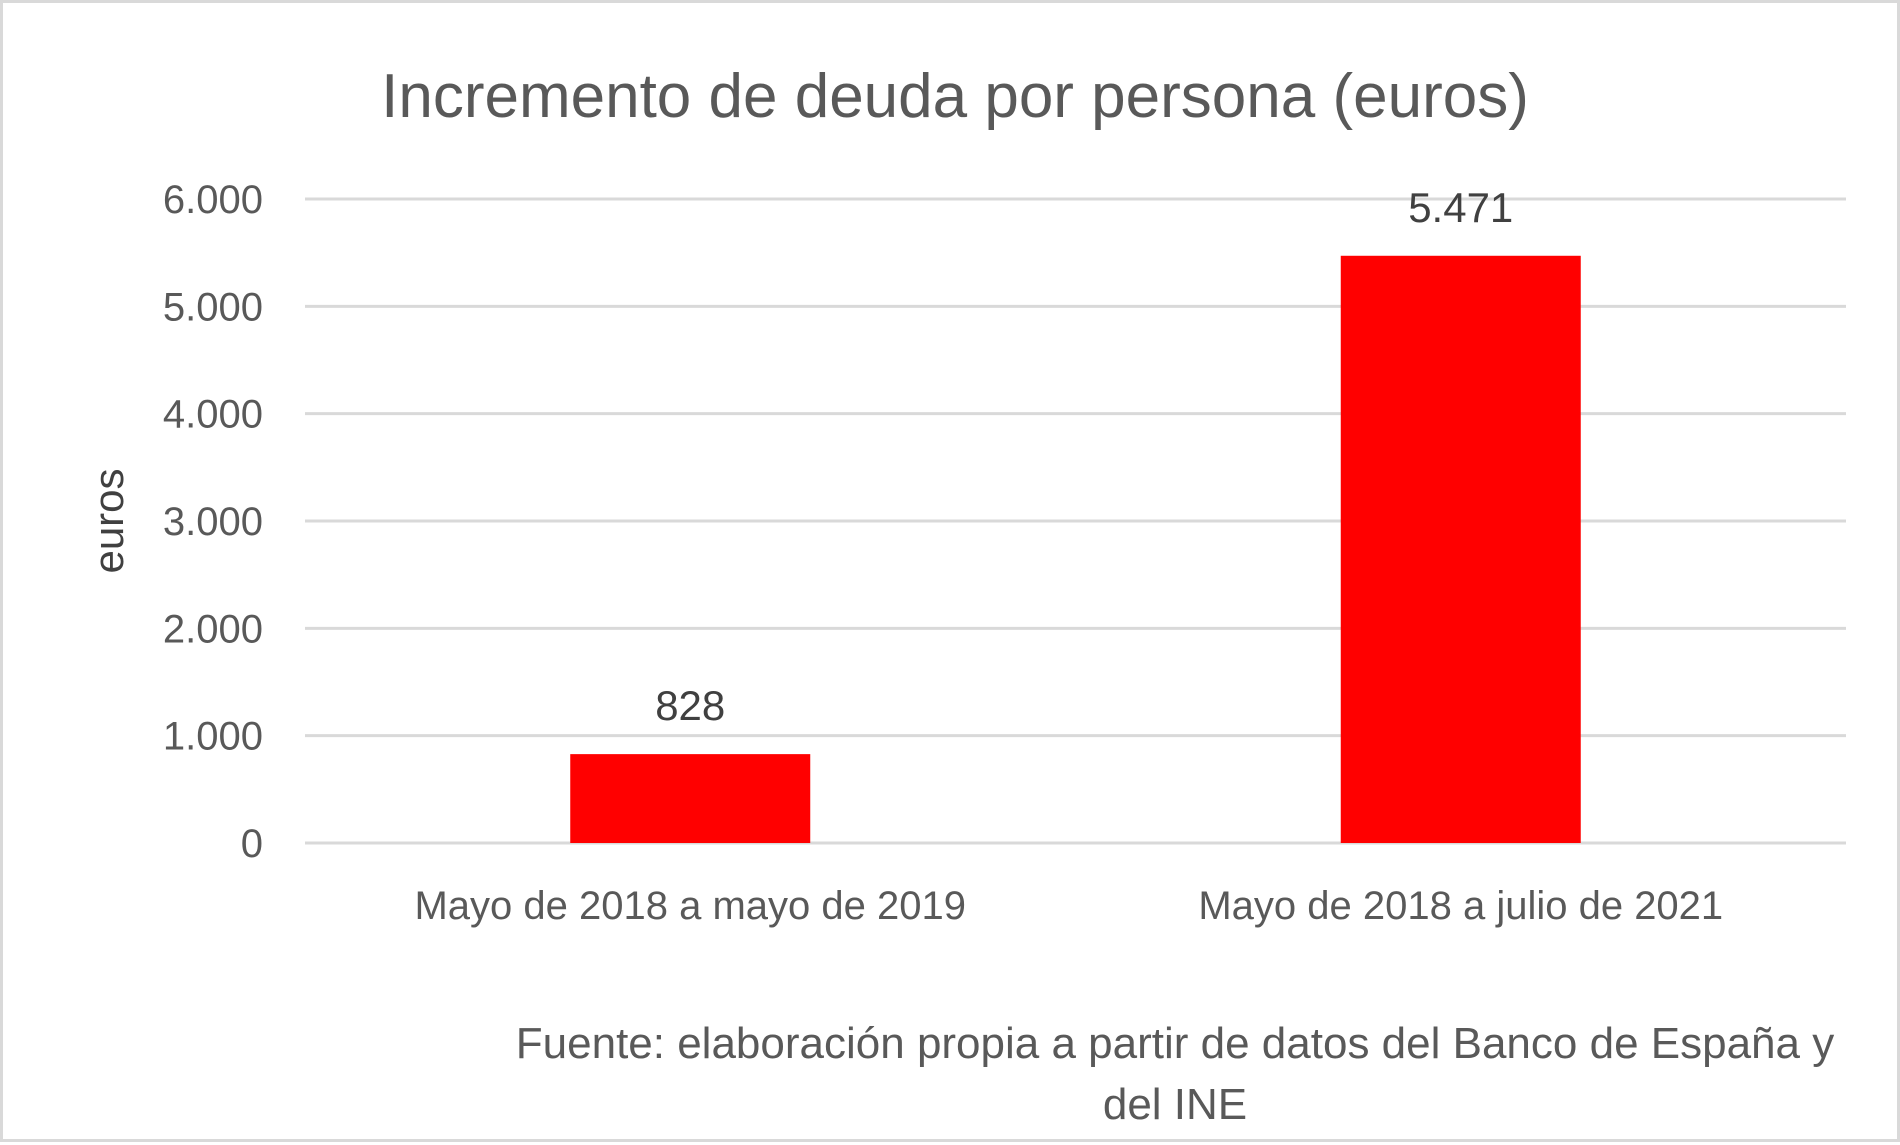 This screenshot has height=1145, width=1900. Describe the element at coordinates (213, 737) in the screenshot. I see `y-tick-label: 1.000` at that location.